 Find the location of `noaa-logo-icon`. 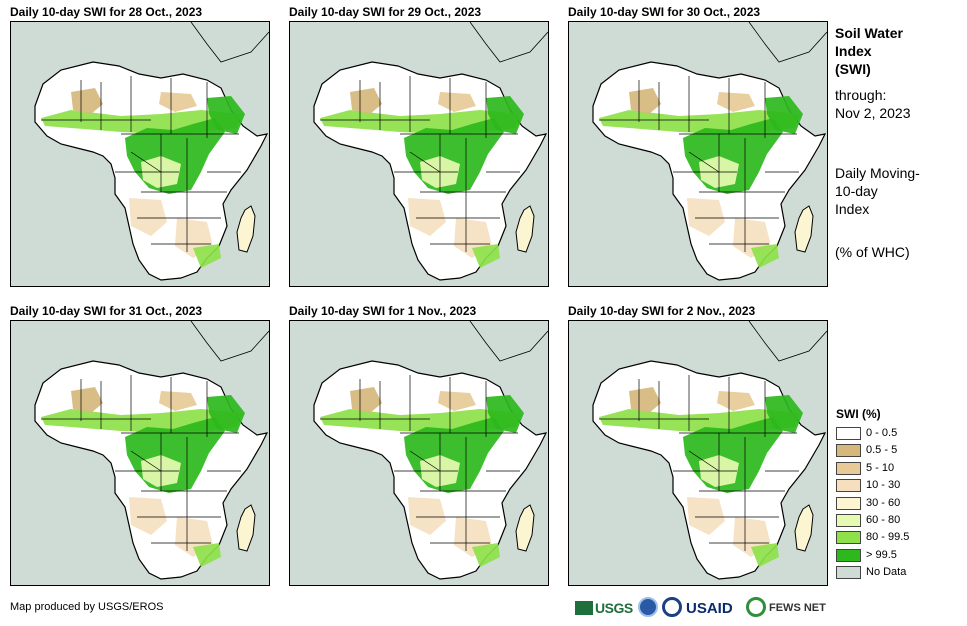

noaa-logo-icon is located at coordinates (648, 607).